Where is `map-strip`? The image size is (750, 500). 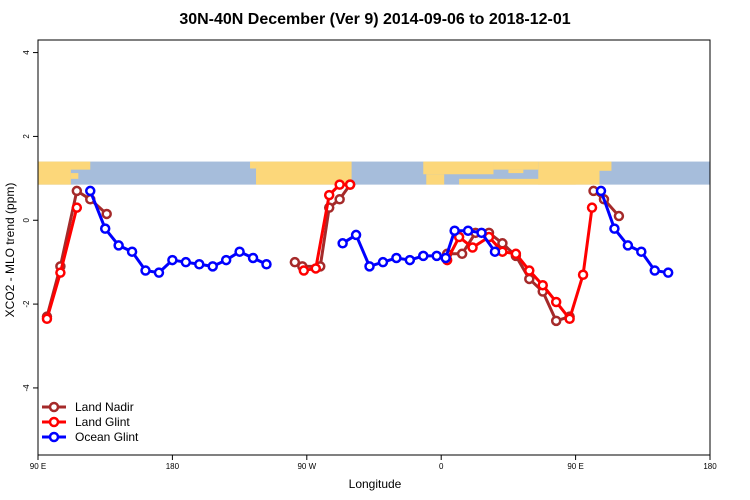 map-strip is located at coordinates (374, 173).